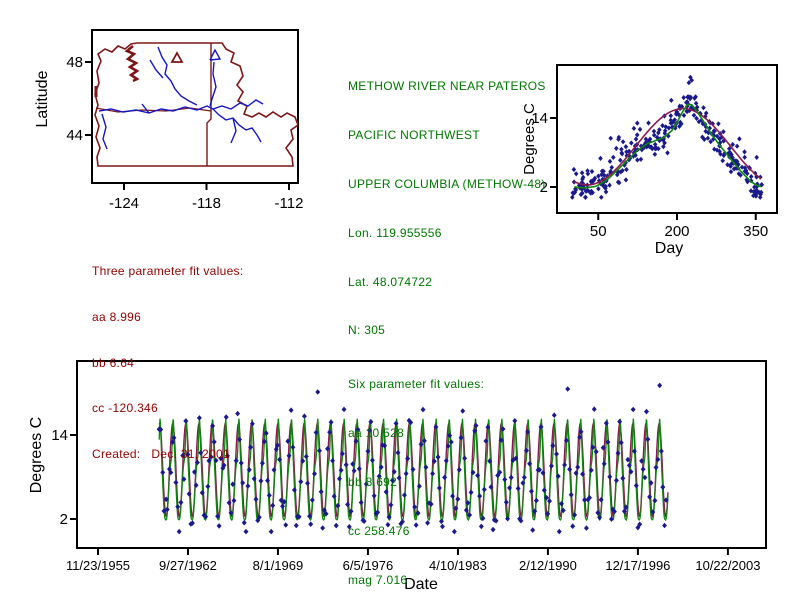  I want to click on map-x-tick-label: -124, so click(124, 203).